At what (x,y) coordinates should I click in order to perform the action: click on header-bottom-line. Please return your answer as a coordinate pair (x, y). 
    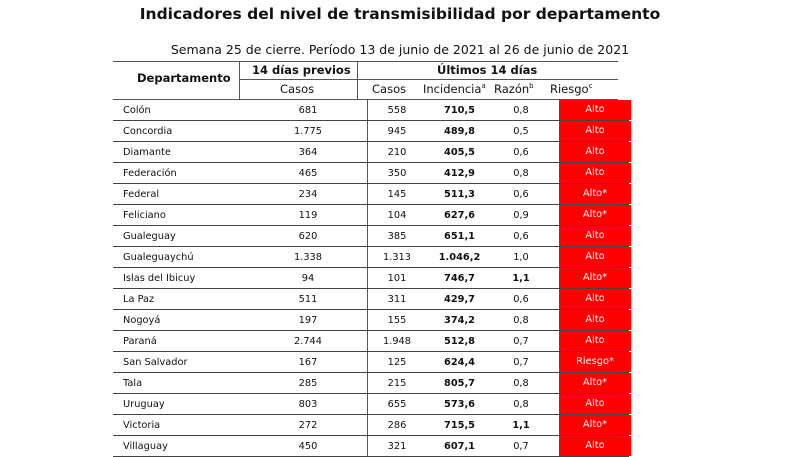
    Looking at the image, I should click on (365, 99).